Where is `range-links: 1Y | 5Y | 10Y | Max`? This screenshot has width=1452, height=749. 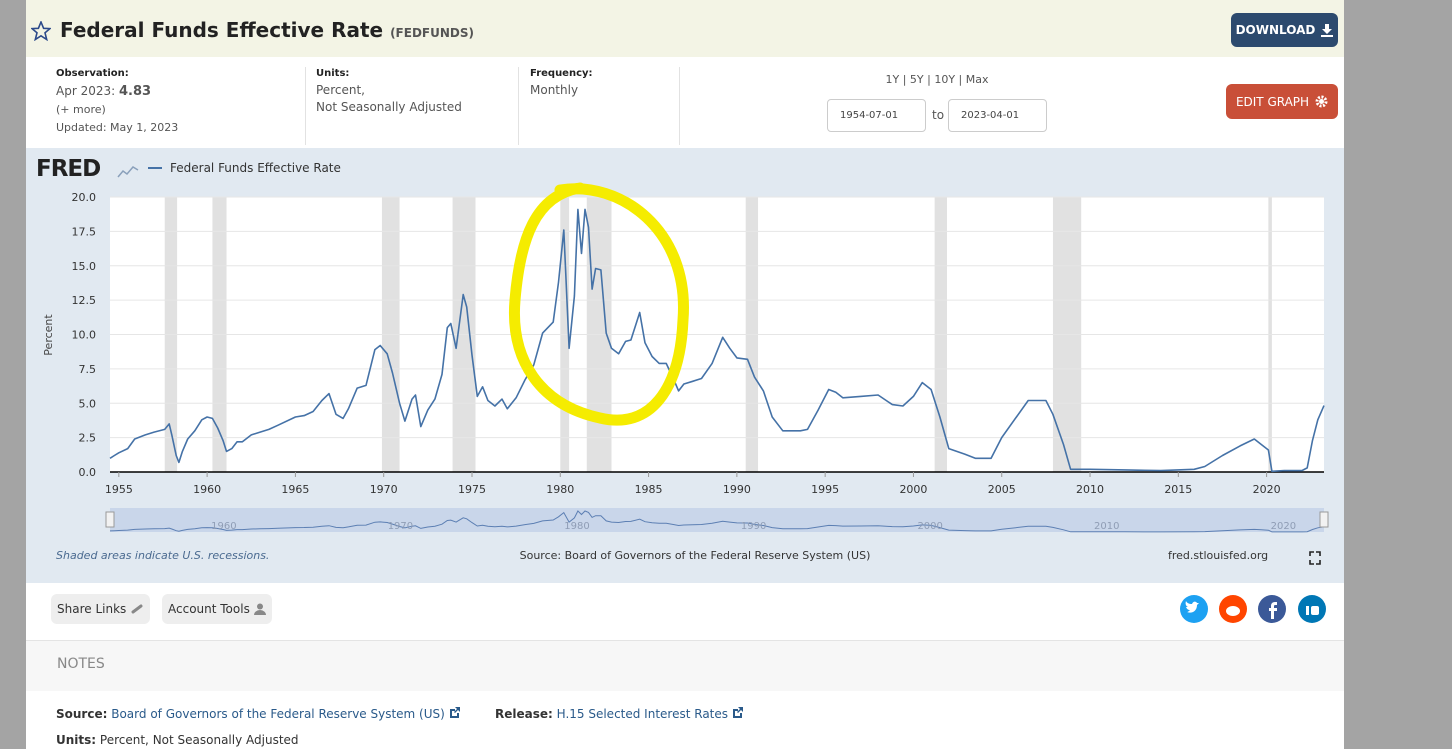
range-links: 1Y | 5Y | 10Y | Max is located at coordinates (937, 79).